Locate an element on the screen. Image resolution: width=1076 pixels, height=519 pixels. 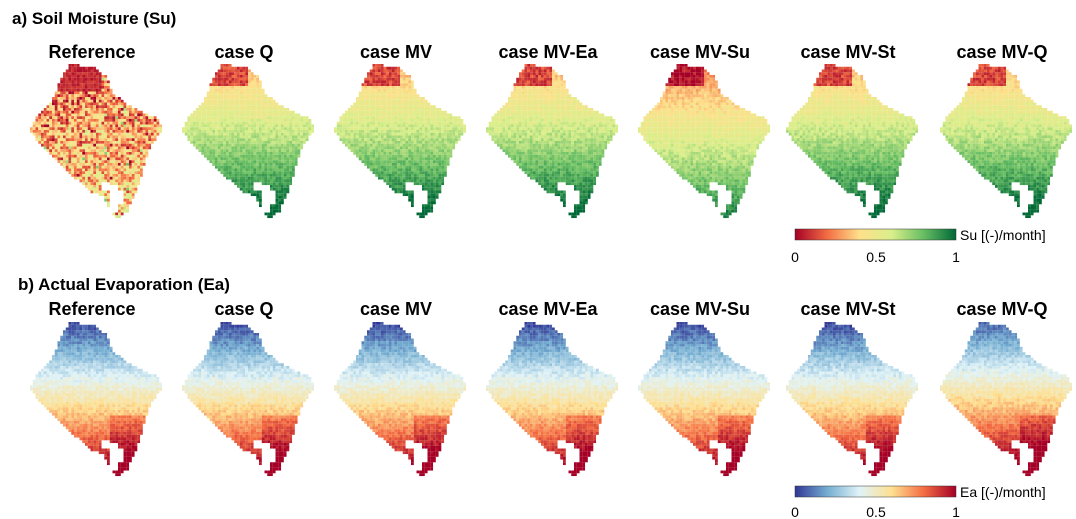
colorbar-evaporation is located at coordinates (875, 491).